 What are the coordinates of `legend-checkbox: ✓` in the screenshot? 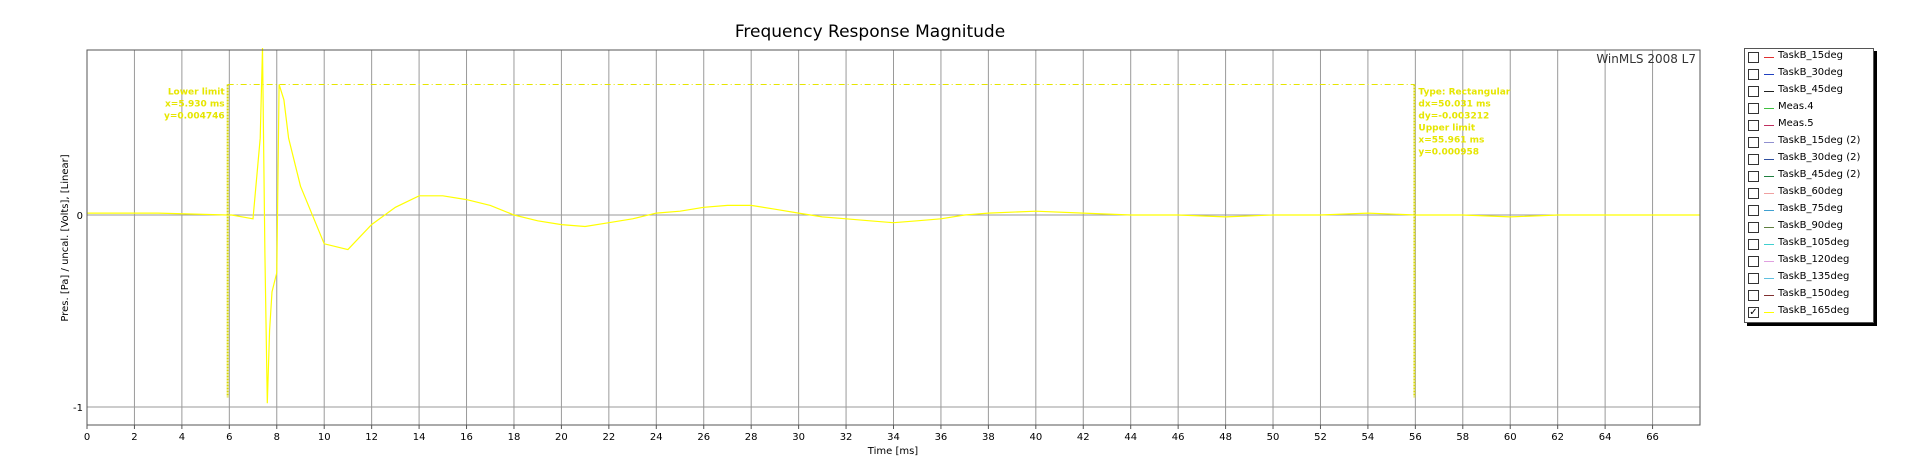 It's located at (1753, 312).